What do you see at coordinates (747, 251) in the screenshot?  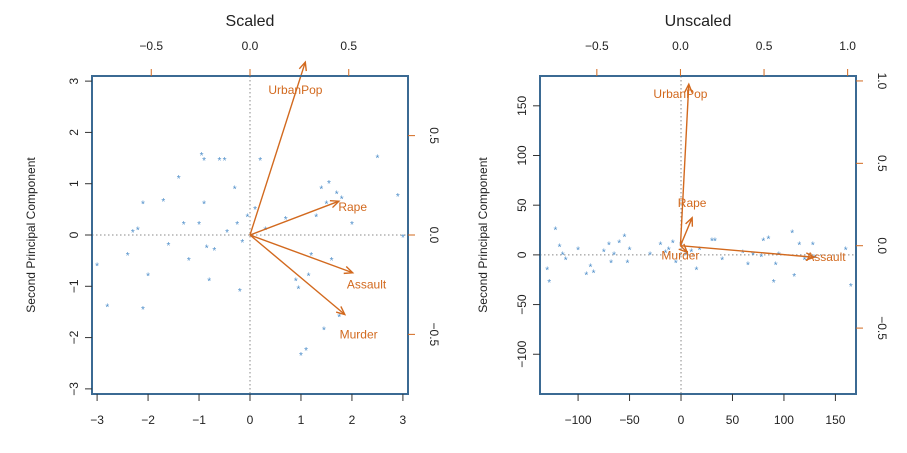 I see `loading-arrow-assault` at bounding box center [747, 251].